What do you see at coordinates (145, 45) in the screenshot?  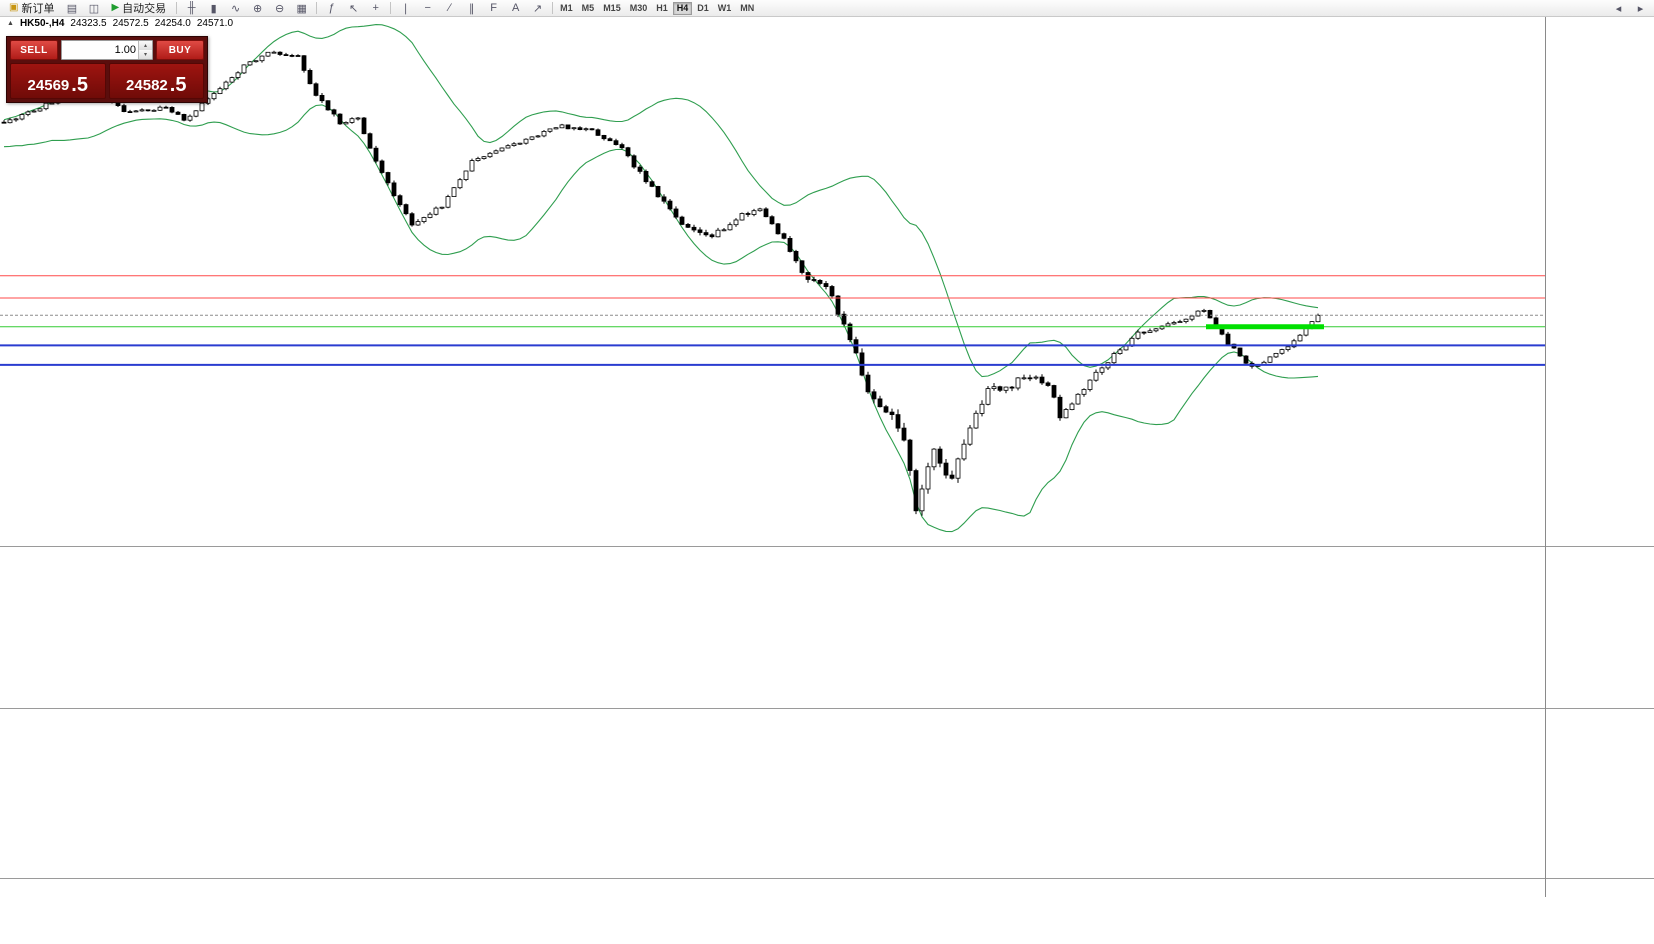 I see `volume-increase-button: ▴` at bounding box center [145, 45].